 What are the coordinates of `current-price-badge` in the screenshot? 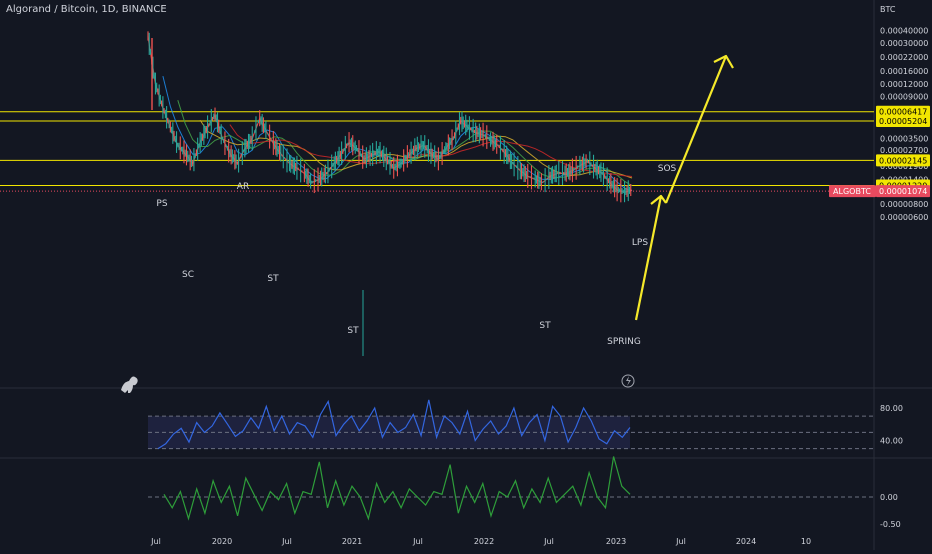 It's located at (903, 191).